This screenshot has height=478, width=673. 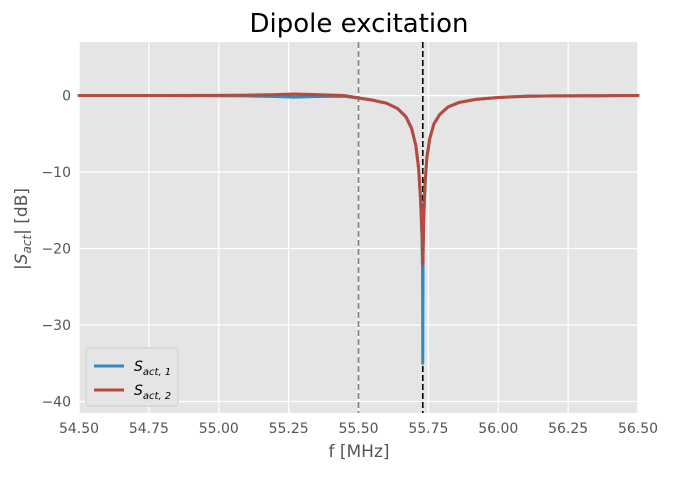 What do you see at coordinates (56, 250) in the screenshot?
I see `y-tick-label: −20` at bounding box center [56, 250].